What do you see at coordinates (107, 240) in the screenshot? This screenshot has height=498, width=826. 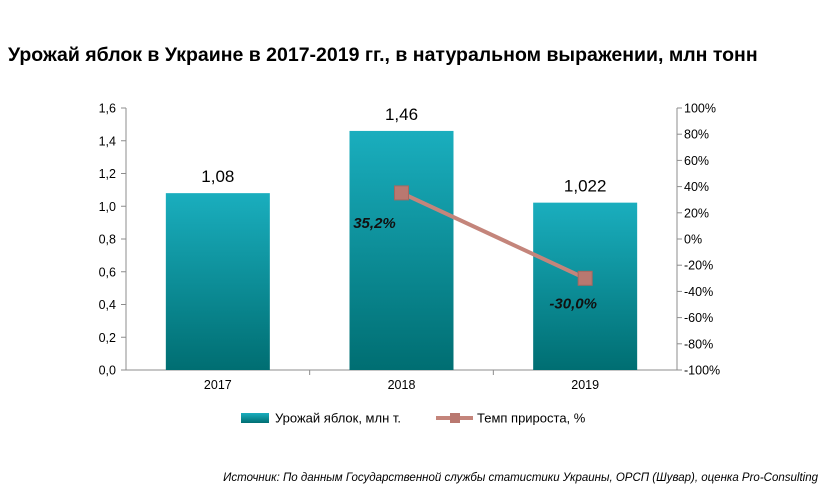 I see `left-tick-label: 0,8` at bounding box center [107, 240].